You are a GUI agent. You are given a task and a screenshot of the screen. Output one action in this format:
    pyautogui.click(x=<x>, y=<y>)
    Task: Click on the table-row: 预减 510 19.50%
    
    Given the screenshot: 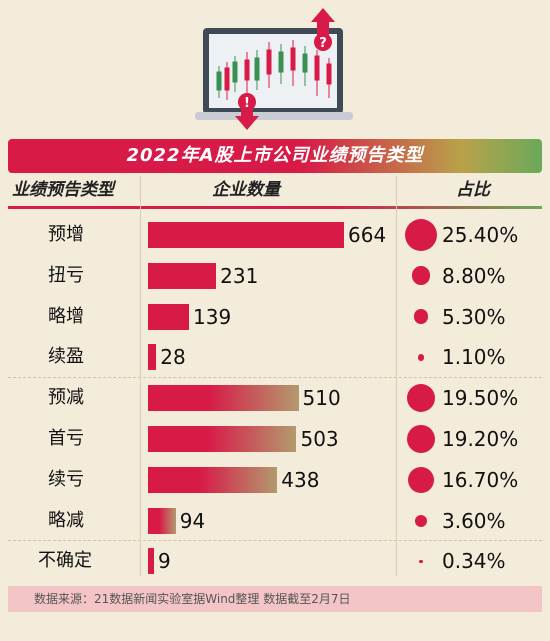 What is the action you would take?
    pyautogui.click(x=275, y=398)
    